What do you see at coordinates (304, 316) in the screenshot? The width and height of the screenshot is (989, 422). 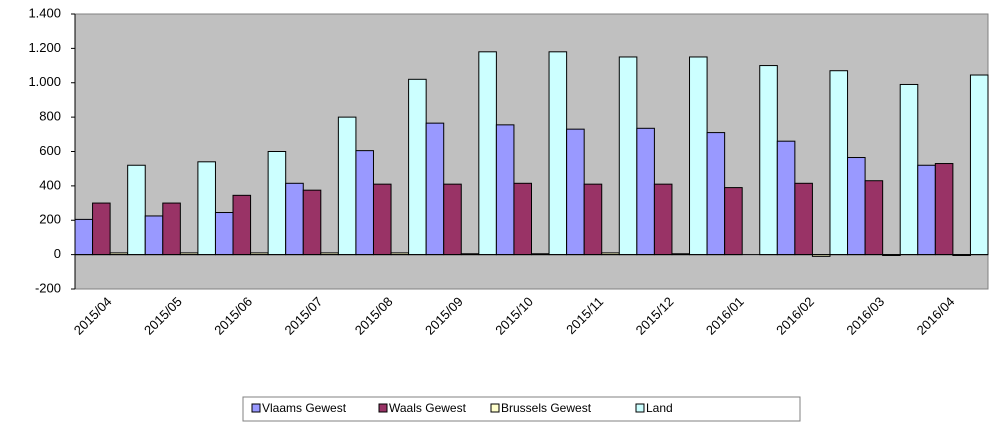 I see `x-tick-label: 2015/07` at bounding box center [304, 316].